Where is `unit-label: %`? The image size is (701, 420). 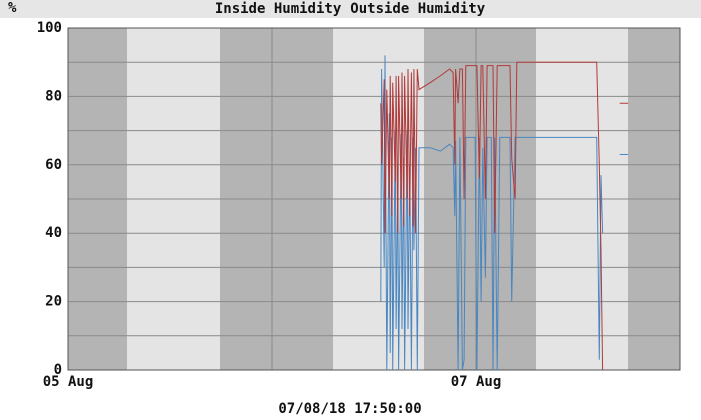
unit-label: % is located at coordinates (12, 8).